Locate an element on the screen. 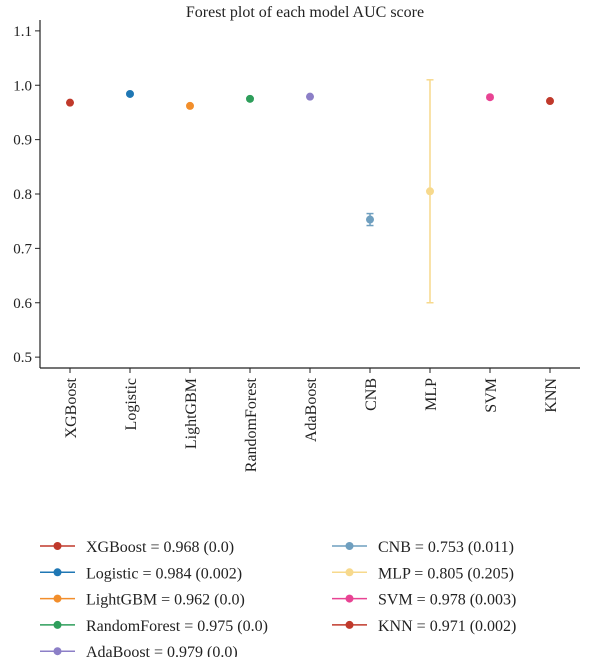  x-tick-label: CNB is located at coordinates (371, 394).